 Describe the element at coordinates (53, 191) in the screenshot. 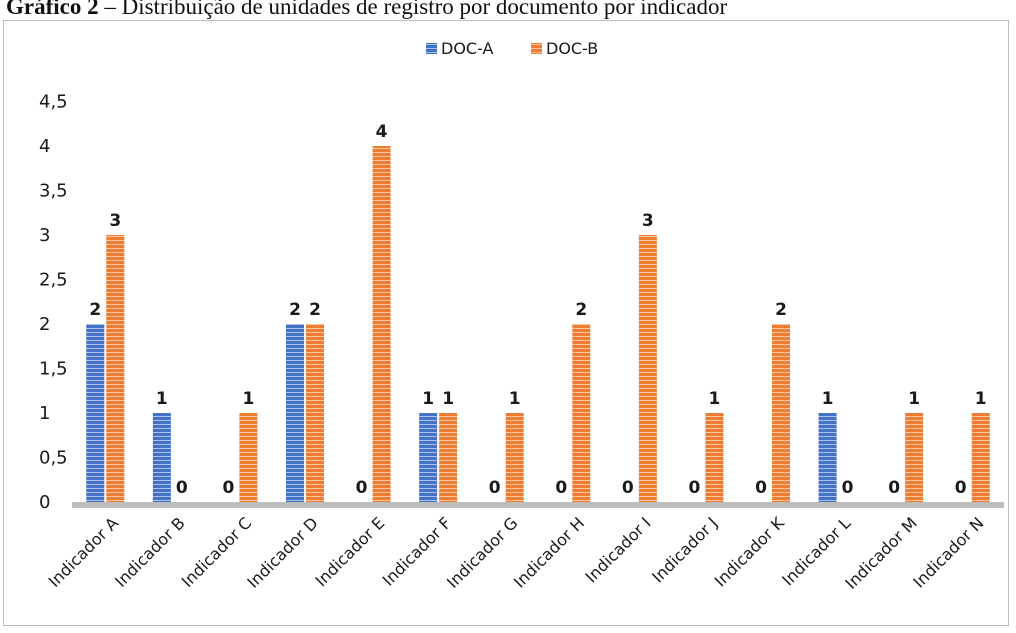

I see `y-tick-label: 3,5` at that location.